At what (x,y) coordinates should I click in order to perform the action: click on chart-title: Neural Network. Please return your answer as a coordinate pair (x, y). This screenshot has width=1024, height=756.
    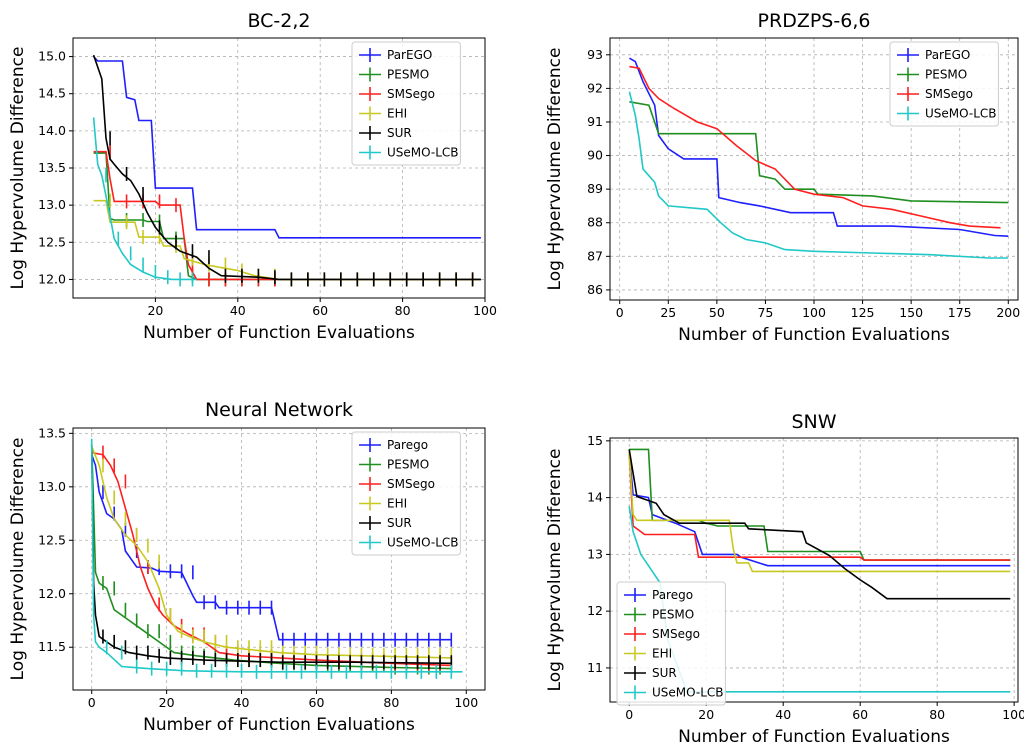
    Looking at the image, I should click on (279, 410).